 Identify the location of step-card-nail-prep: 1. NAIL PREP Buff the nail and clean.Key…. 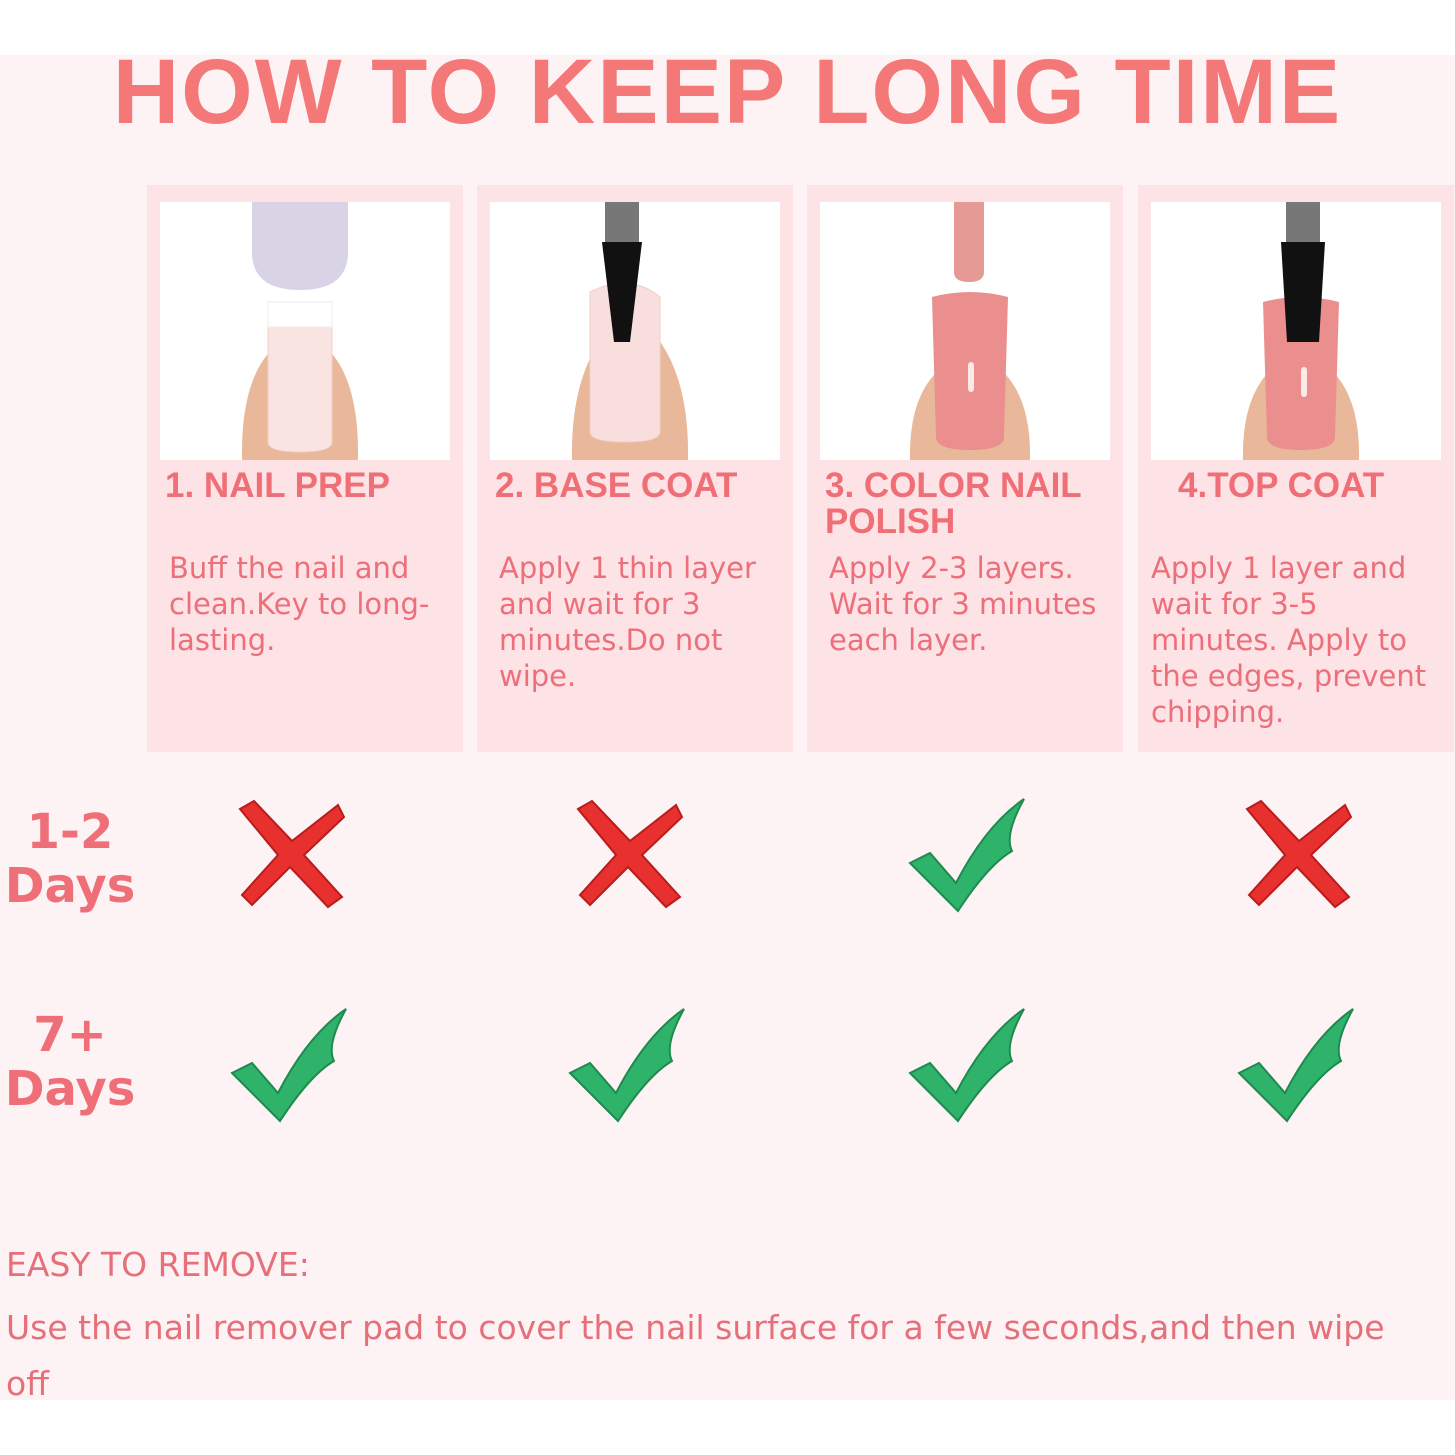
(305, 468).